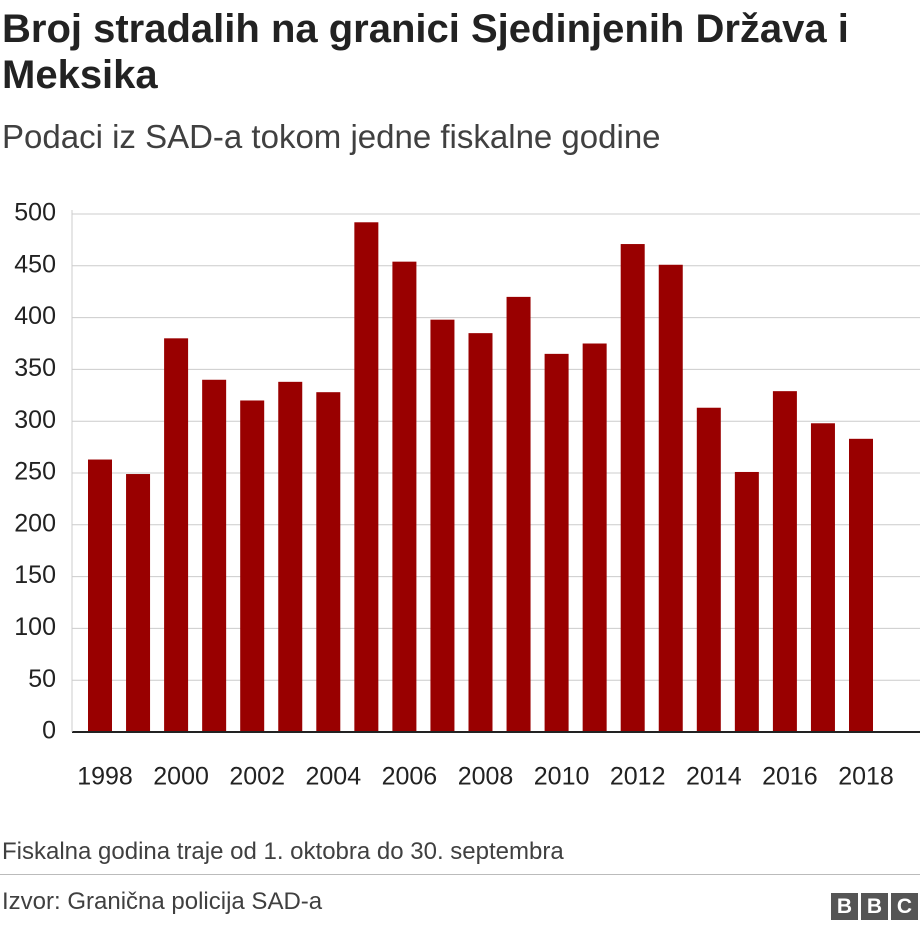  What do you see at coordinates (35, 368) in the screenshot?
I see `y-tick-label: 350` at bounding box center [35, 368].